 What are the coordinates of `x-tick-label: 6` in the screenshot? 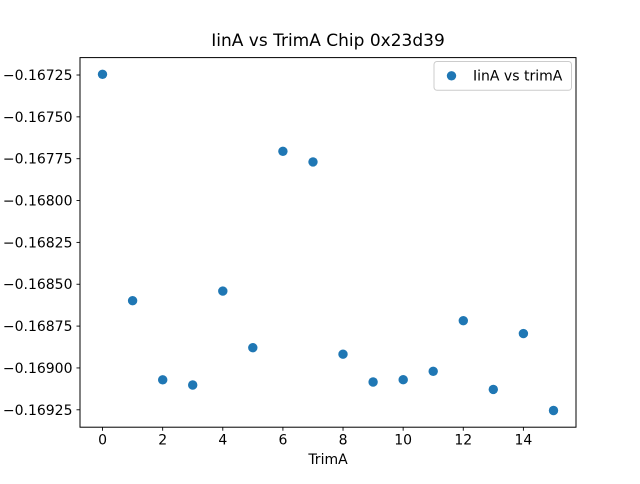 It's located at (282, 441).